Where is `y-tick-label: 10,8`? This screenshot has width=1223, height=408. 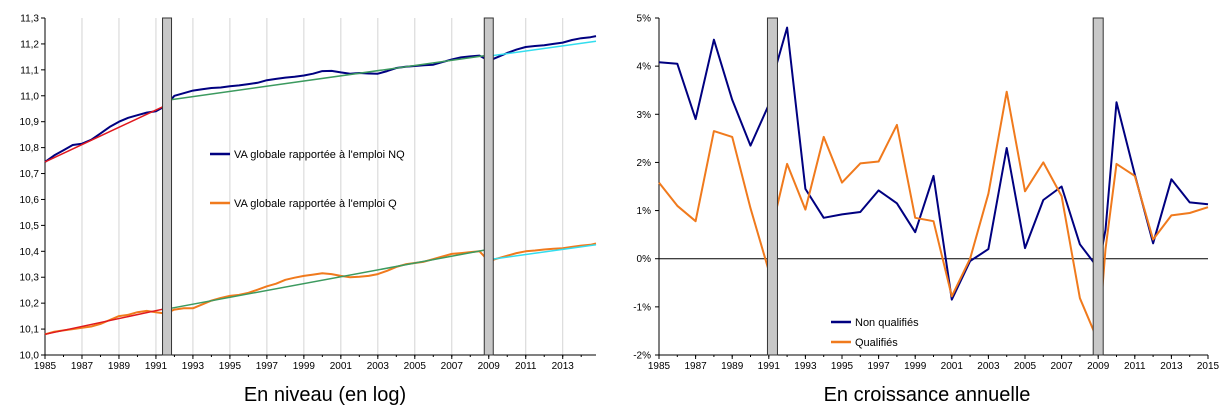 y-tick-label: 10,8 is located at coordinates (30, 148).